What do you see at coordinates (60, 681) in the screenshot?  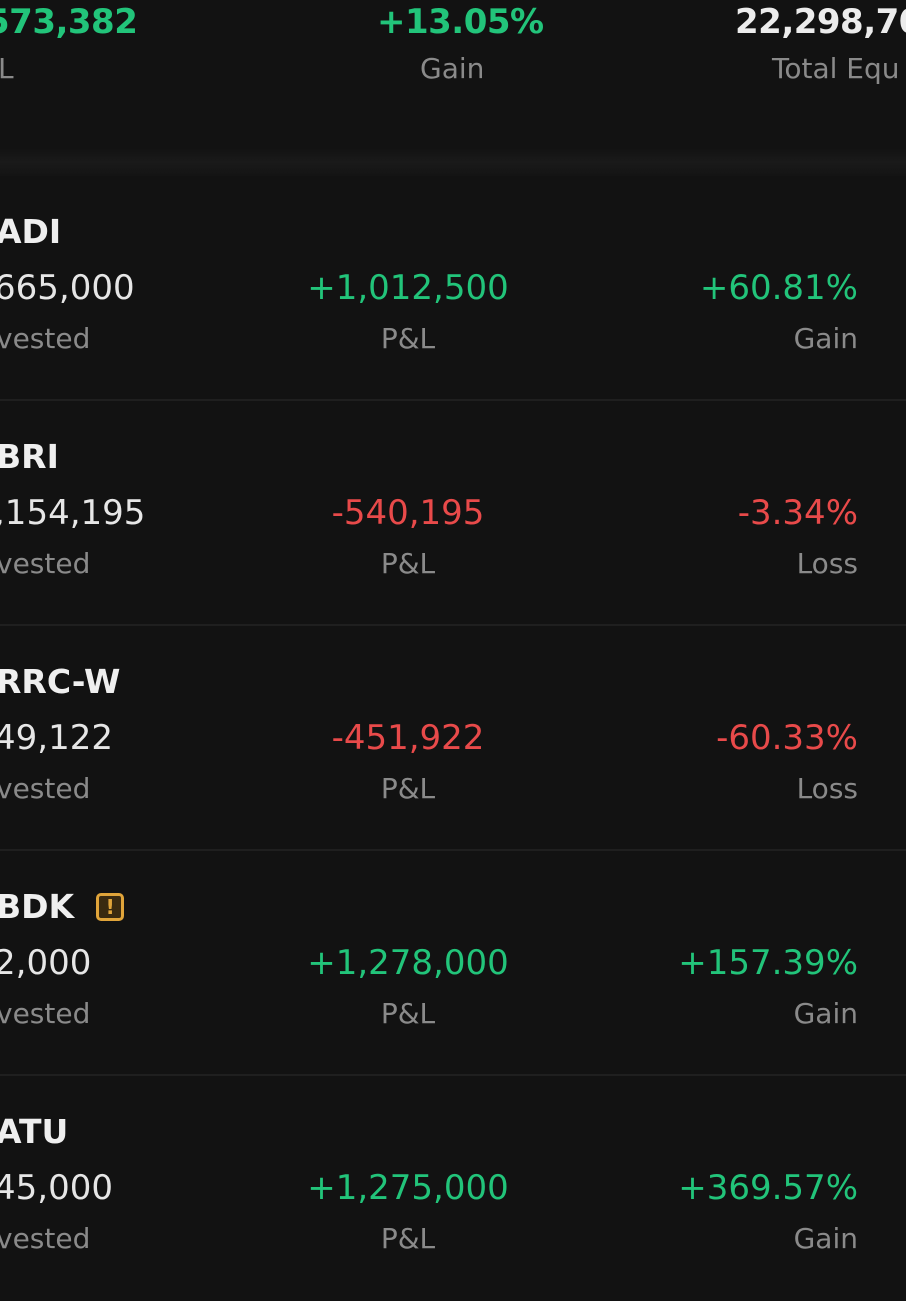 I see `holding-ticker: RRC-W` at bounding box center [60, 681].